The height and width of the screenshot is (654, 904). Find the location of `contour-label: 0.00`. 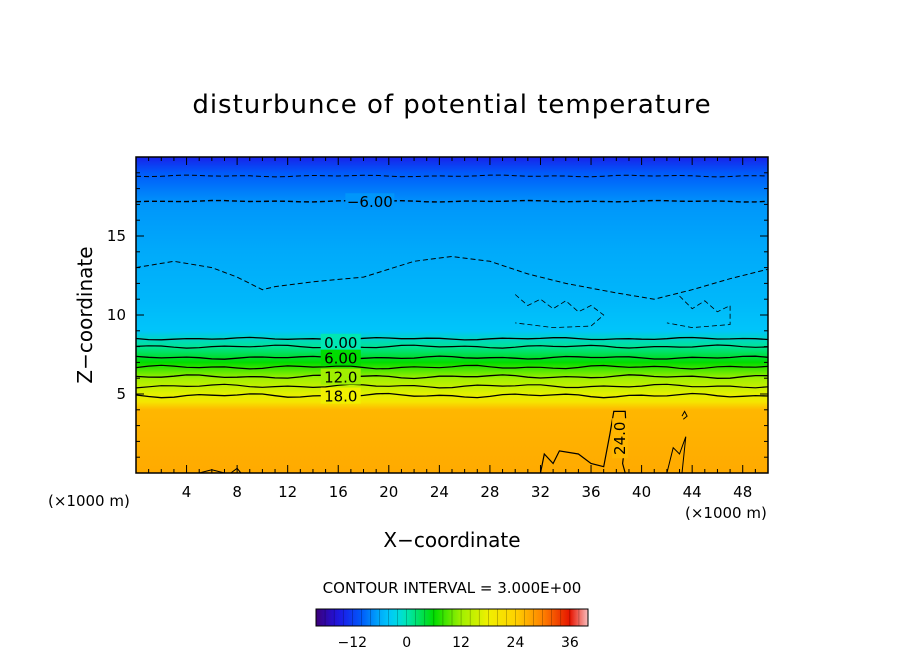

contour-label: 0.00 is located at coordinates (340, 343).